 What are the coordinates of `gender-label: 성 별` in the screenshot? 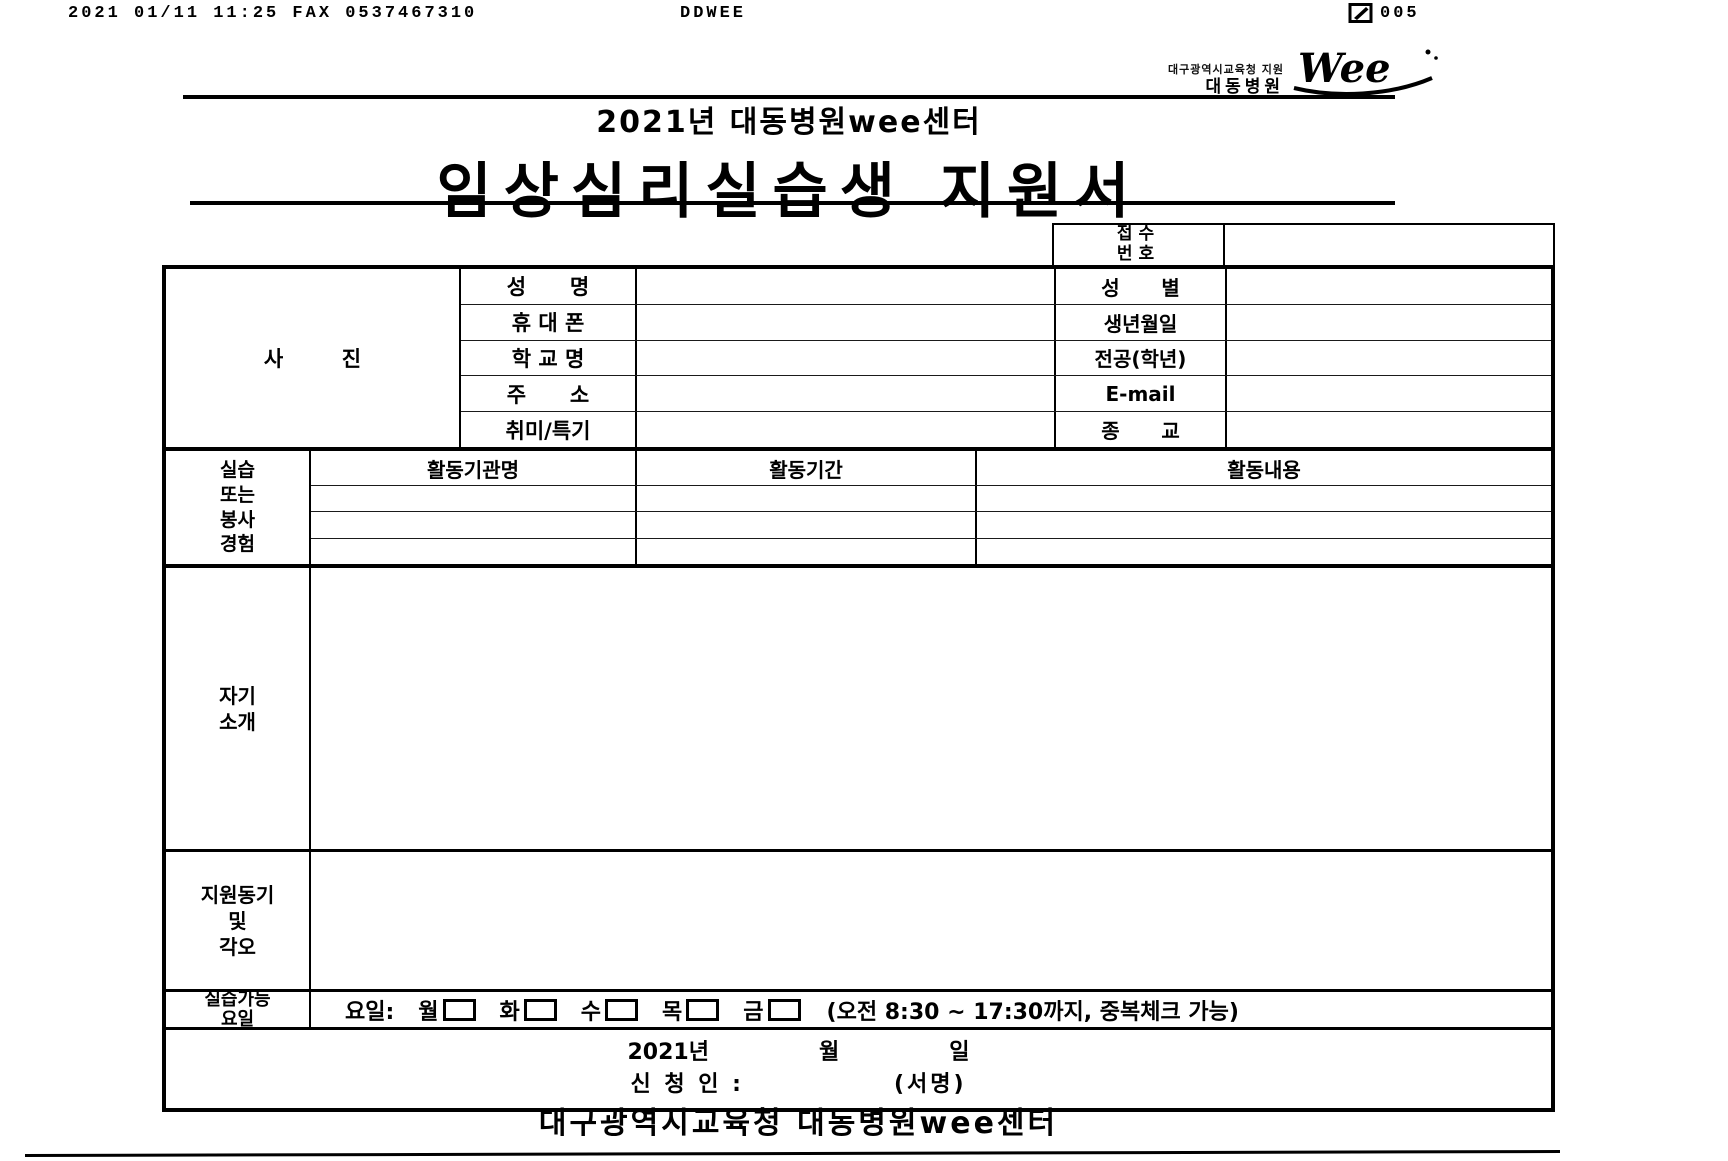 It's located at (1141, 286).